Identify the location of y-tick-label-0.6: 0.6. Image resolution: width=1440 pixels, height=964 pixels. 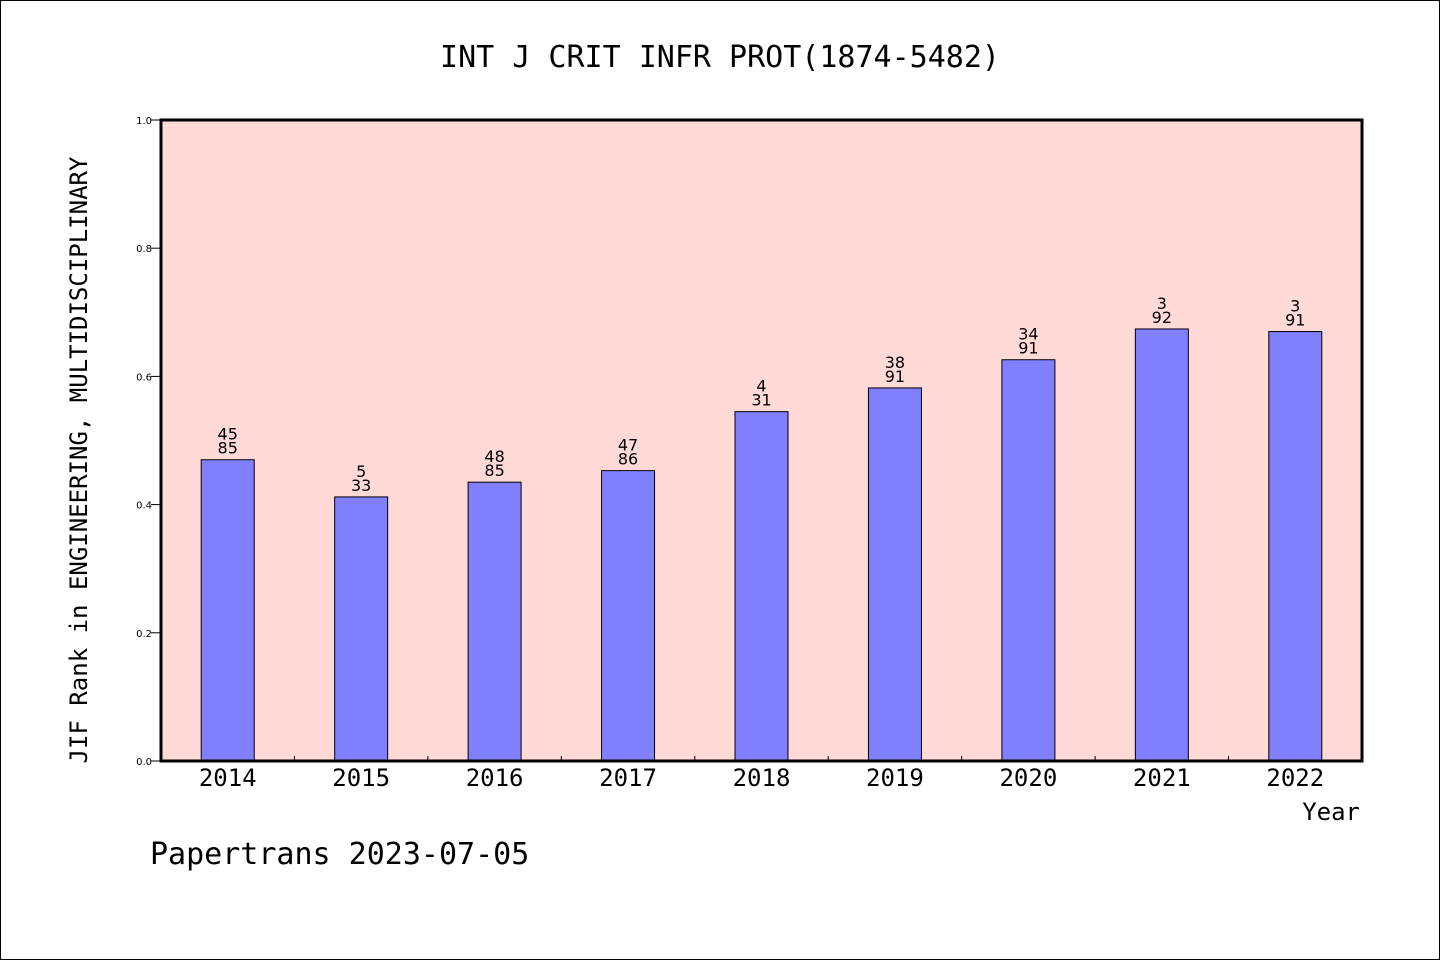
(144, 377).